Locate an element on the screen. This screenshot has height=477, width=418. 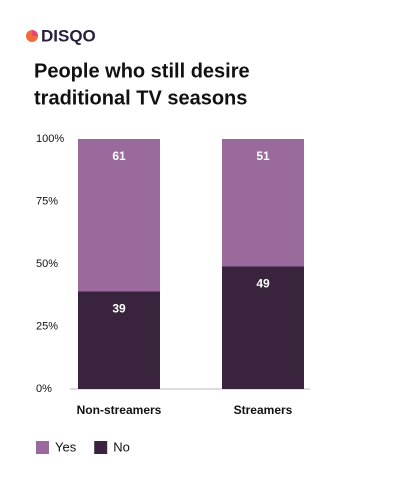
data-label: 51 is located at coordinates (263, 156).